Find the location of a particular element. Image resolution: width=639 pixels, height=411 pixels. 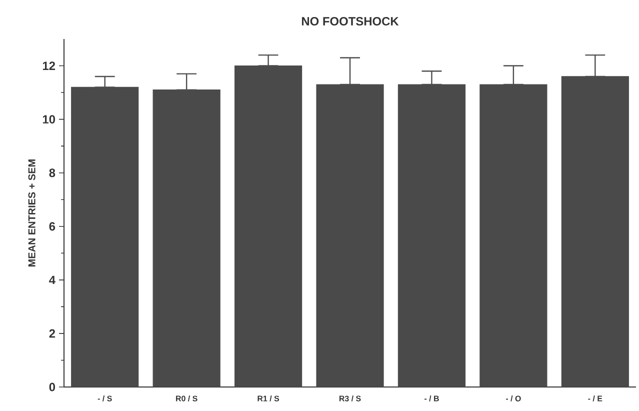

y-tick-label: 12 is located at coordinates (49, 66).